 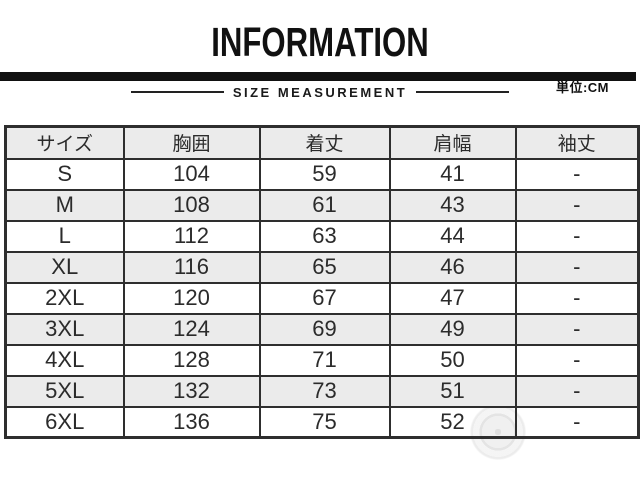 I want to click on table-row: 6XL 136 75 52-, so click(x=322, y=422).